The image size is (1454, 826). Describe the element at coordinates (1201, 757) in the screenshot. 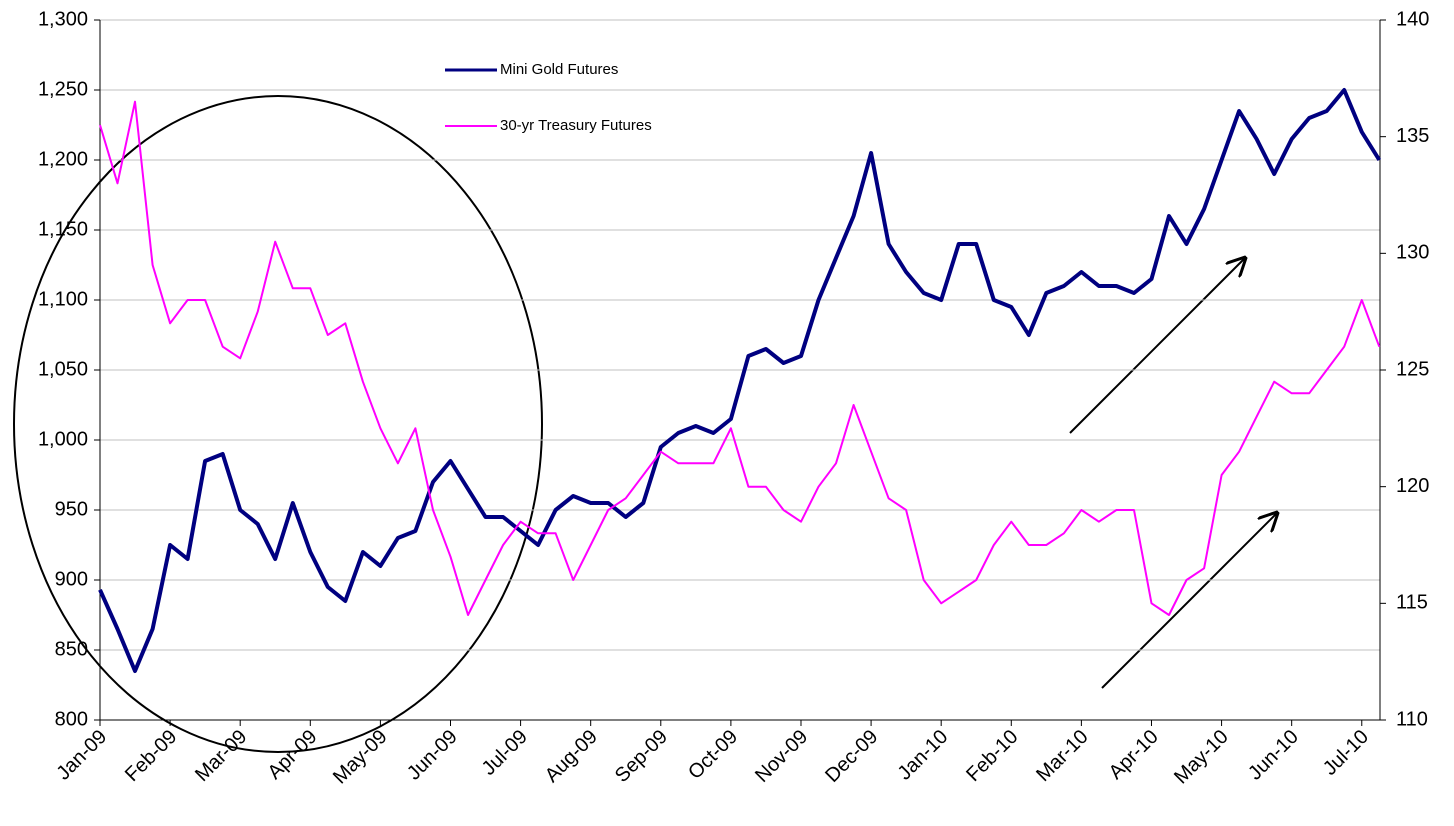

I see `x-tick-label: May-10` at that location.